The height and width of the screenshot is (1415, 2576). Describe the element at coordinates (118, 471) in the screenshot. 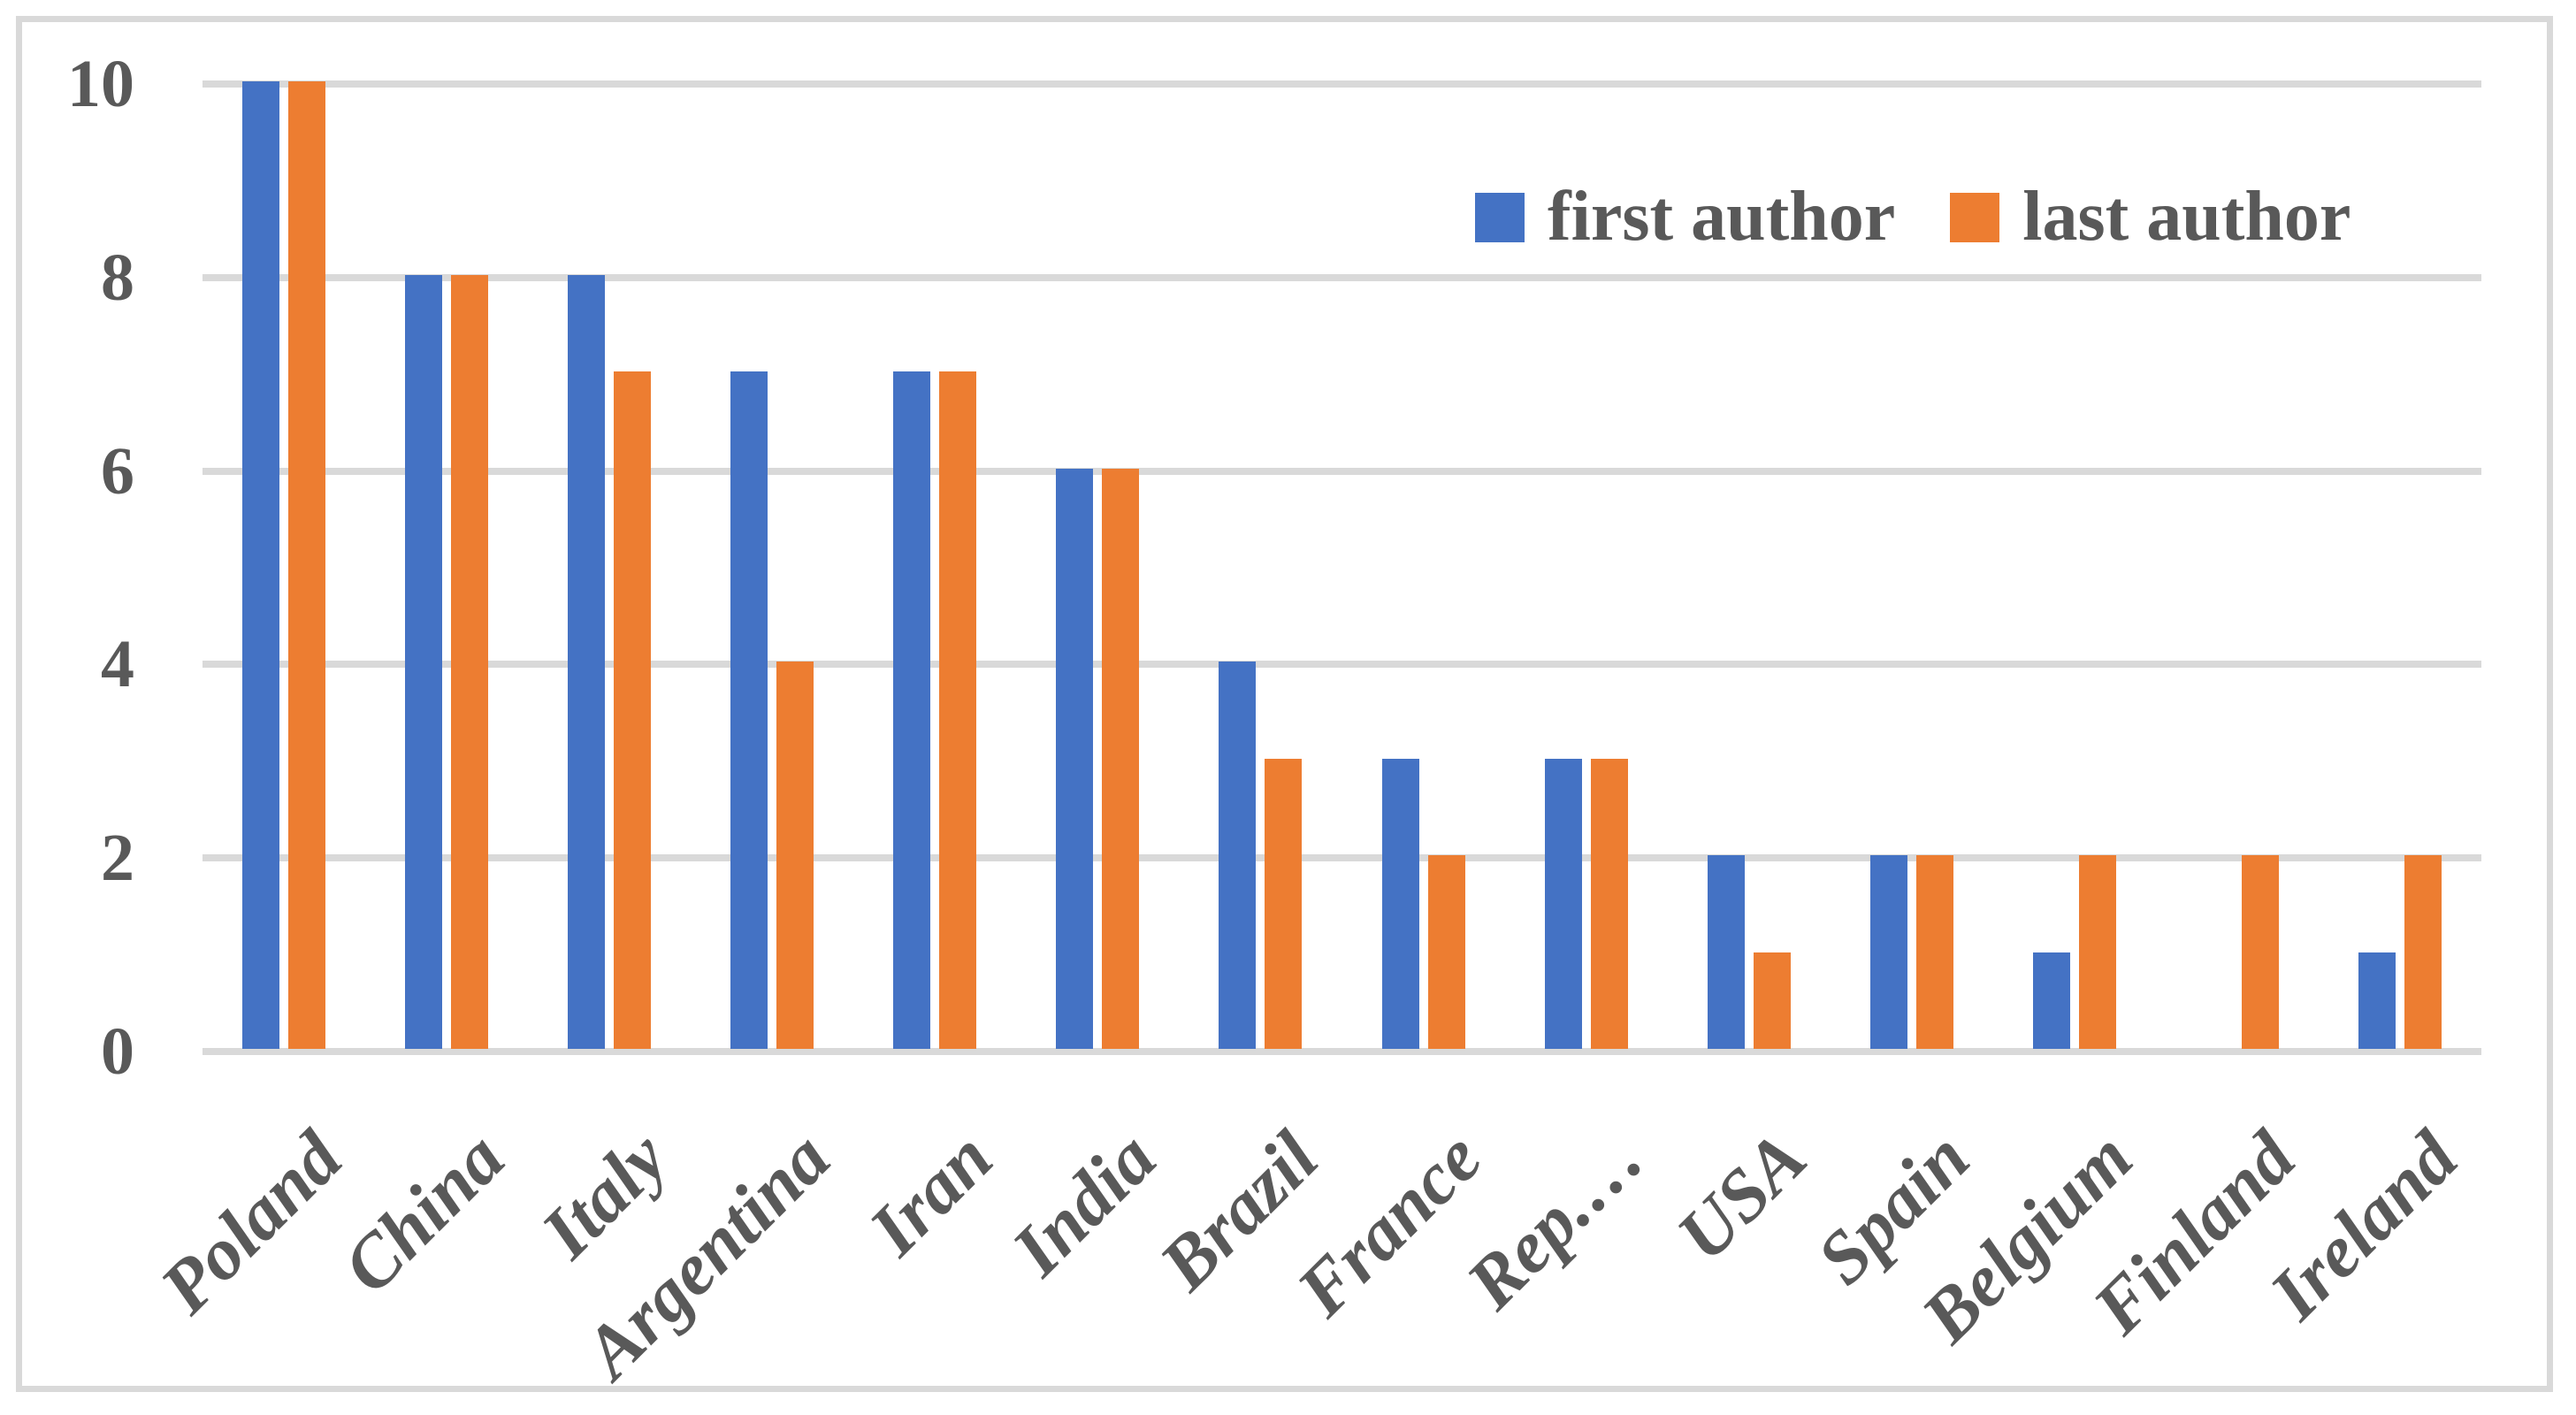

I see `y-axis-tick-label: 6` at that location.